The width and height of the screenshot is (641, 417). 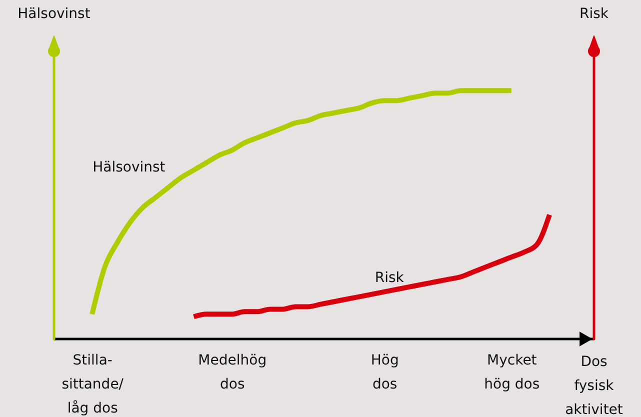 What do you see at coordinates (594, 385) in the screenshot?
I see `x-axis-title: Dos fysisk aktivitet` at bounding box center [594, 385].